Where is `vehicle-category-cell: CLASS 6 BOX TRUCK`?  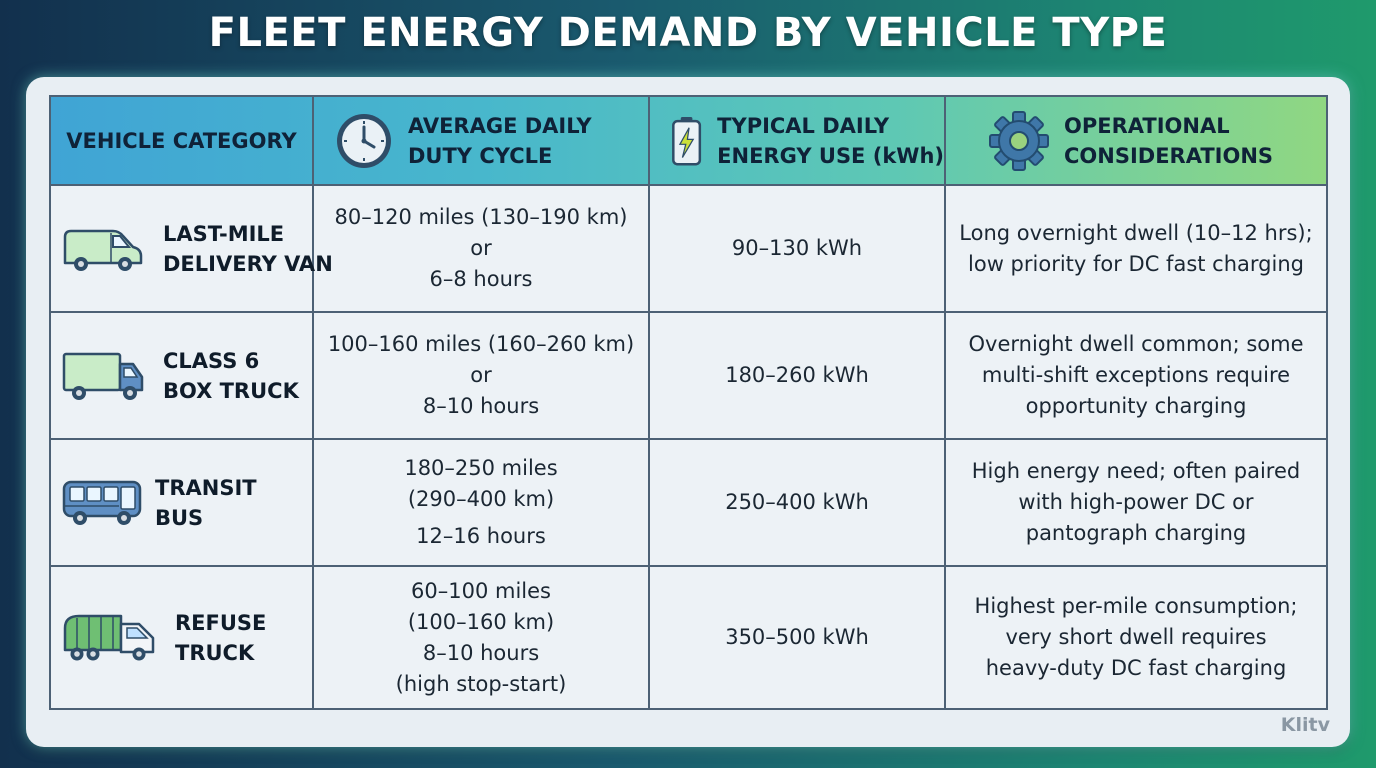 vehicle-category-cell: CLASS 6 BOX TRUCK is located at coordinates (181, 375).